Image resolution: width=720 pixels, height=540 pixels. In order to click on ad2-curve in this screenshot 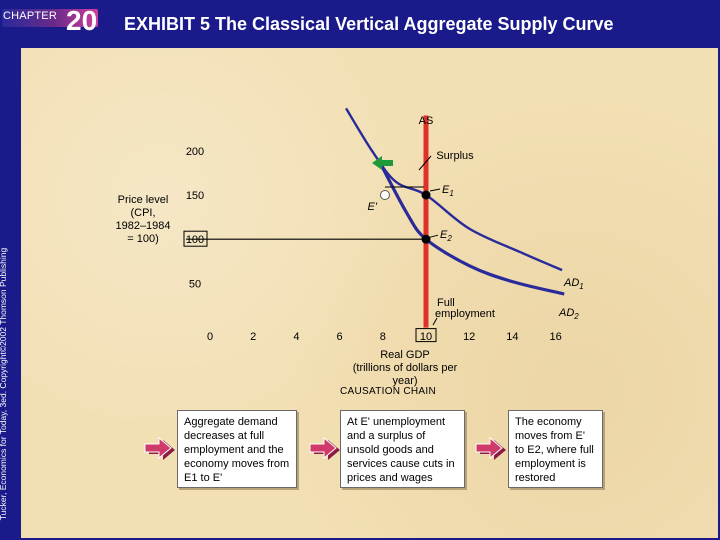, I will do `click(471, 227)`.